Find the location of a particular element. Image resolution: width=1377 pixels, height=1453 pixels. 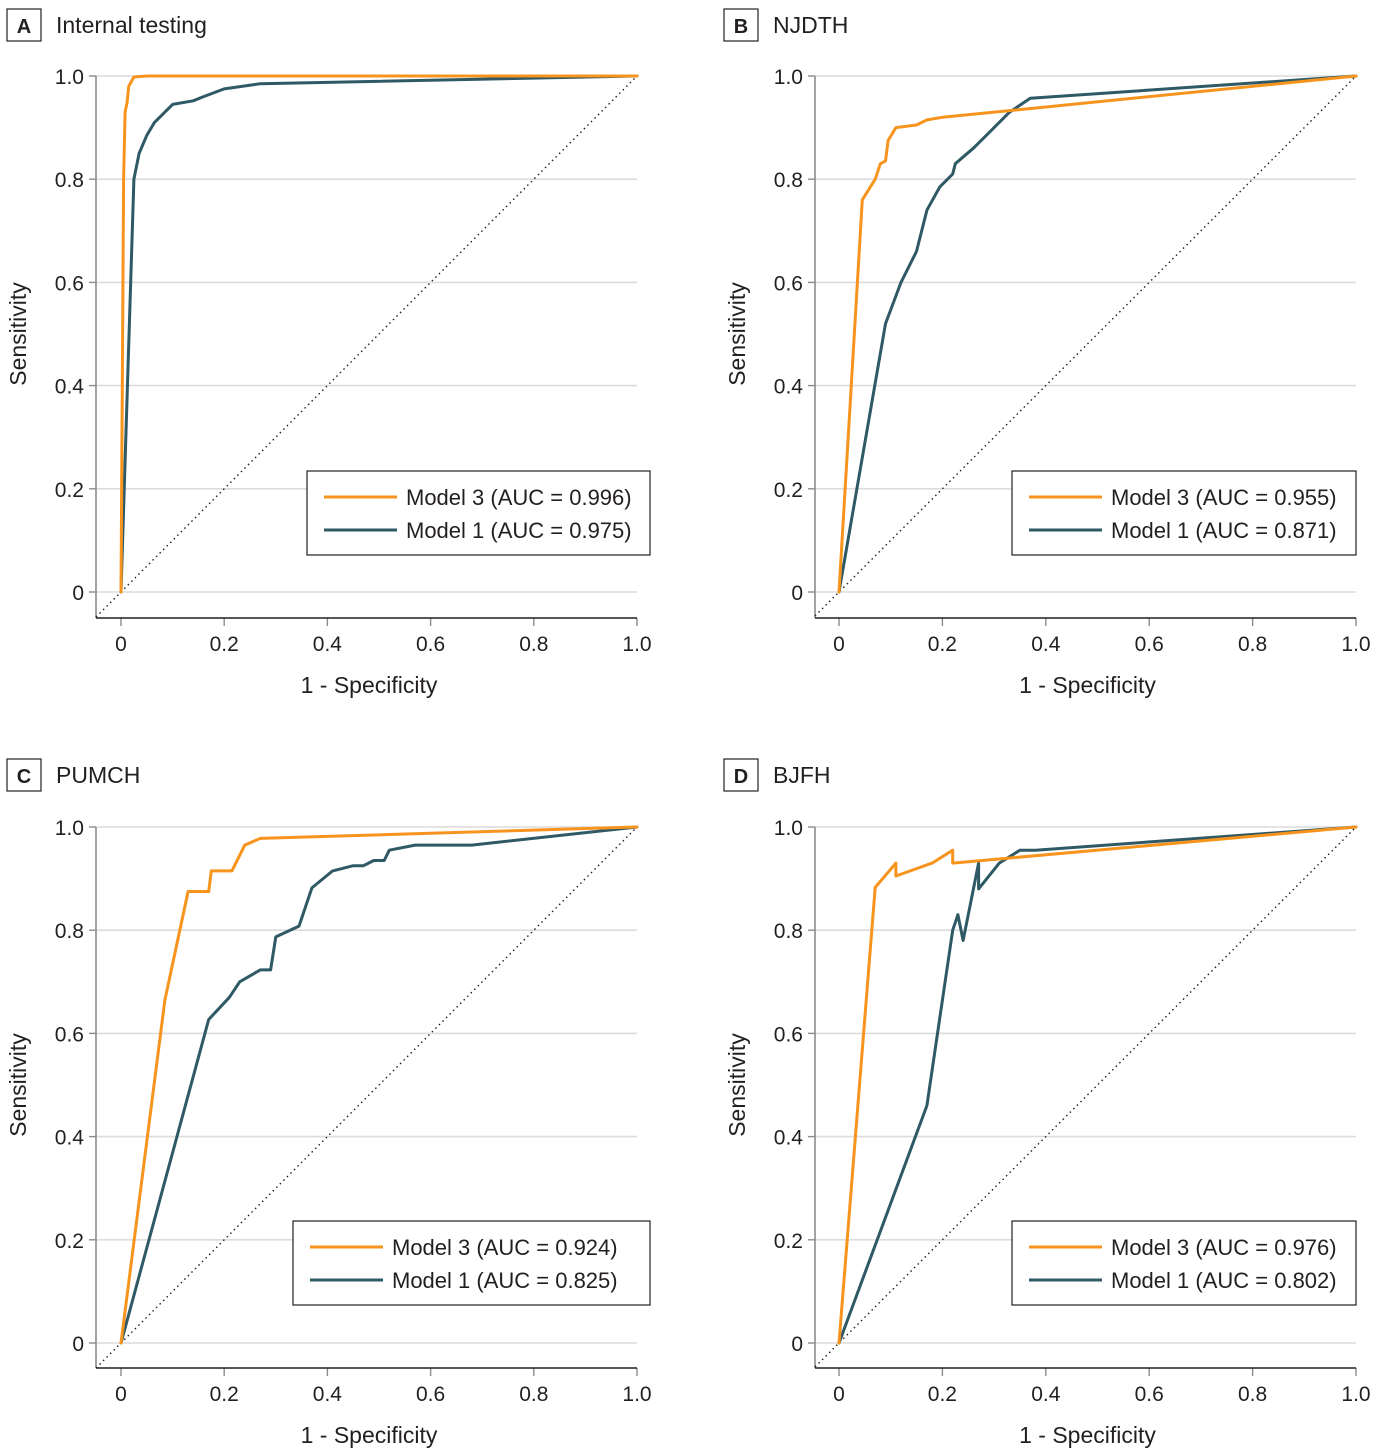

legend-label: Model 1 (AUC = 0.802) is located at coordinates (1224, 1280).